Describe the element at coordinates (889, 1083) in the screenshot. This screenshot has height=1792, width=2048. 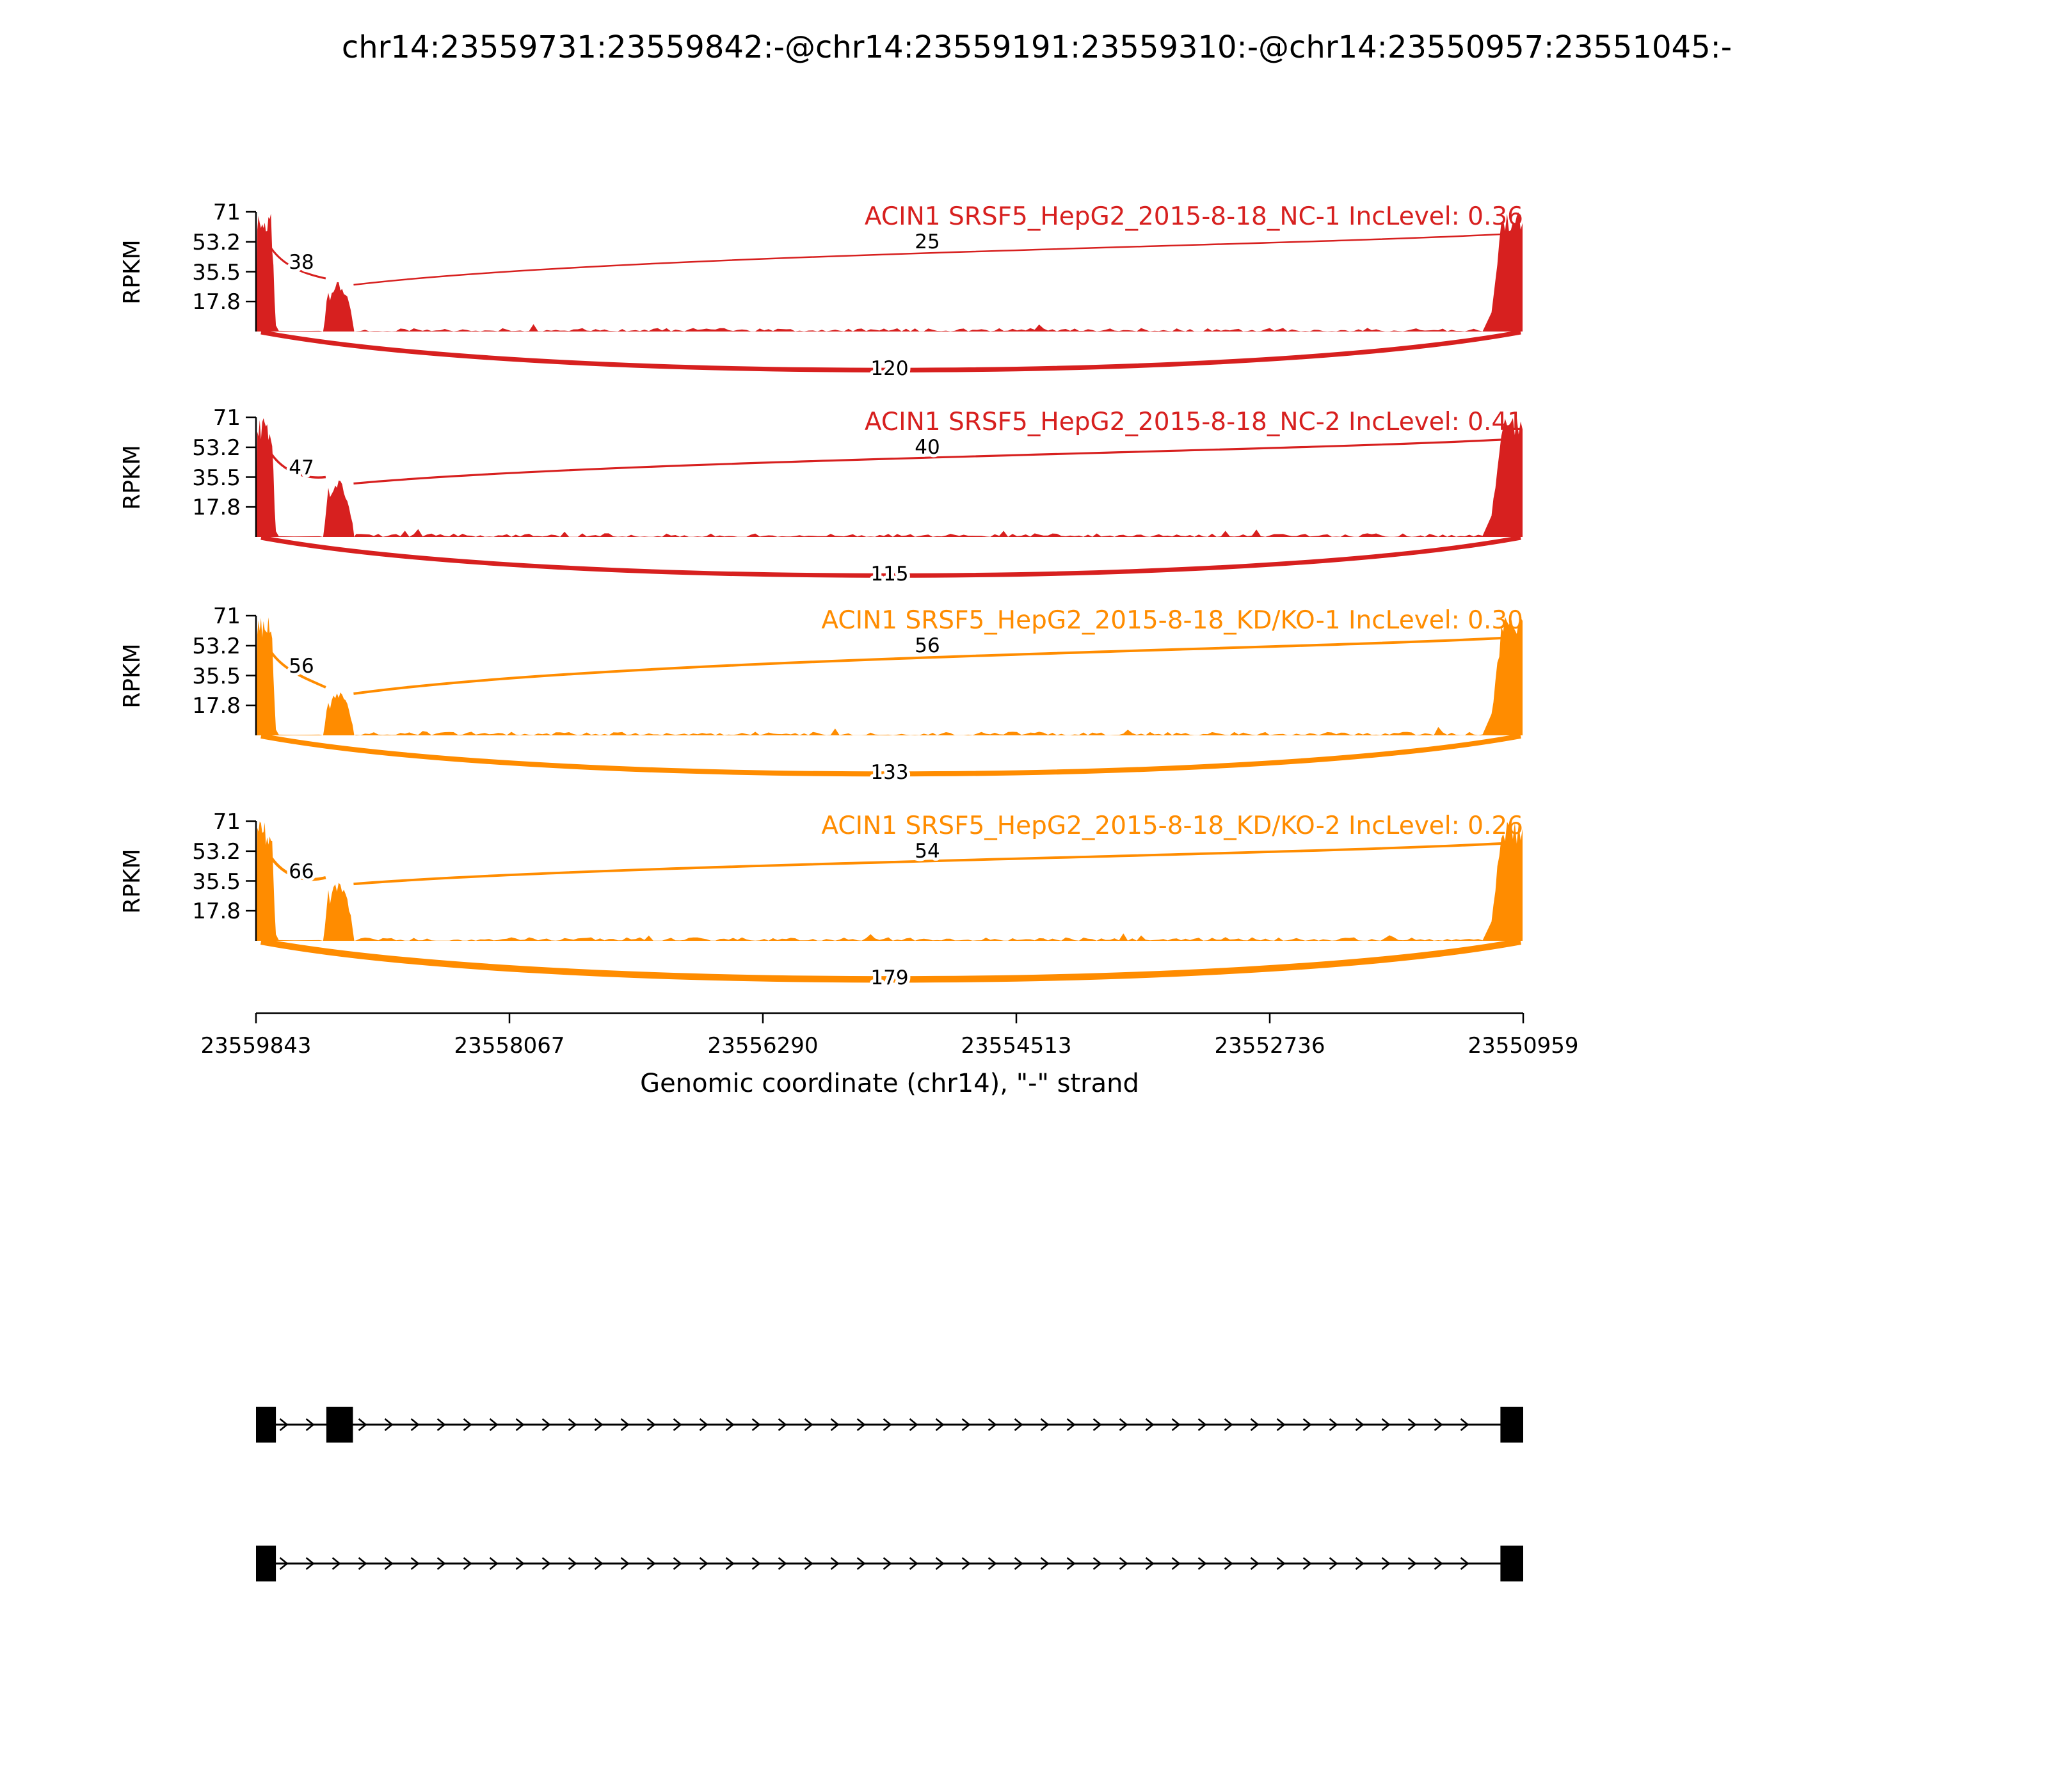
I see `x-axis-title: Genomic coordinate (chr14), "-" strand` at that location.